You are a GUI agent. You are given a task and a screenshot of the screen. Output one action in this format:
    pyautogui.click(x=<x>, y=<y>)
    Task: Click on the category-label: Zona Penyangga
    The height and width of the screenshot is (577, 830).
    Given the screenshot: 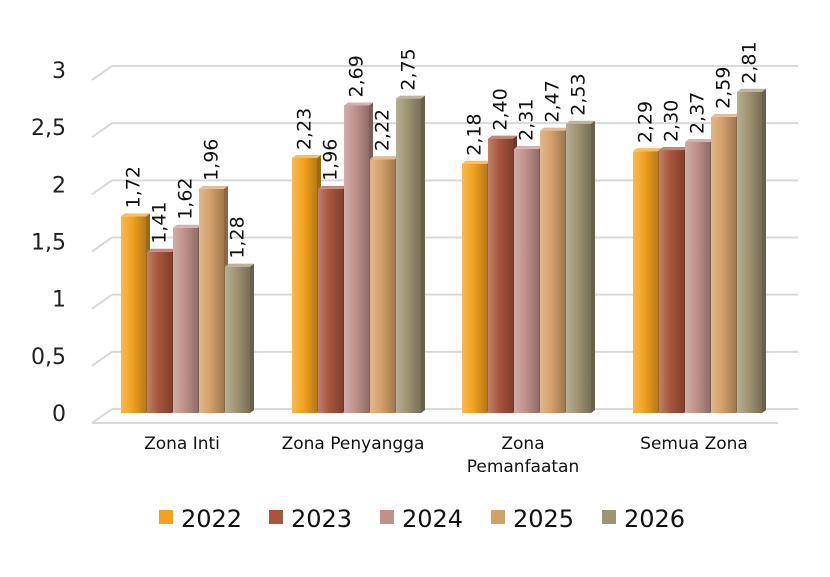 What is the action you would take?
    pyautogui.click(x=353, y=444)
    